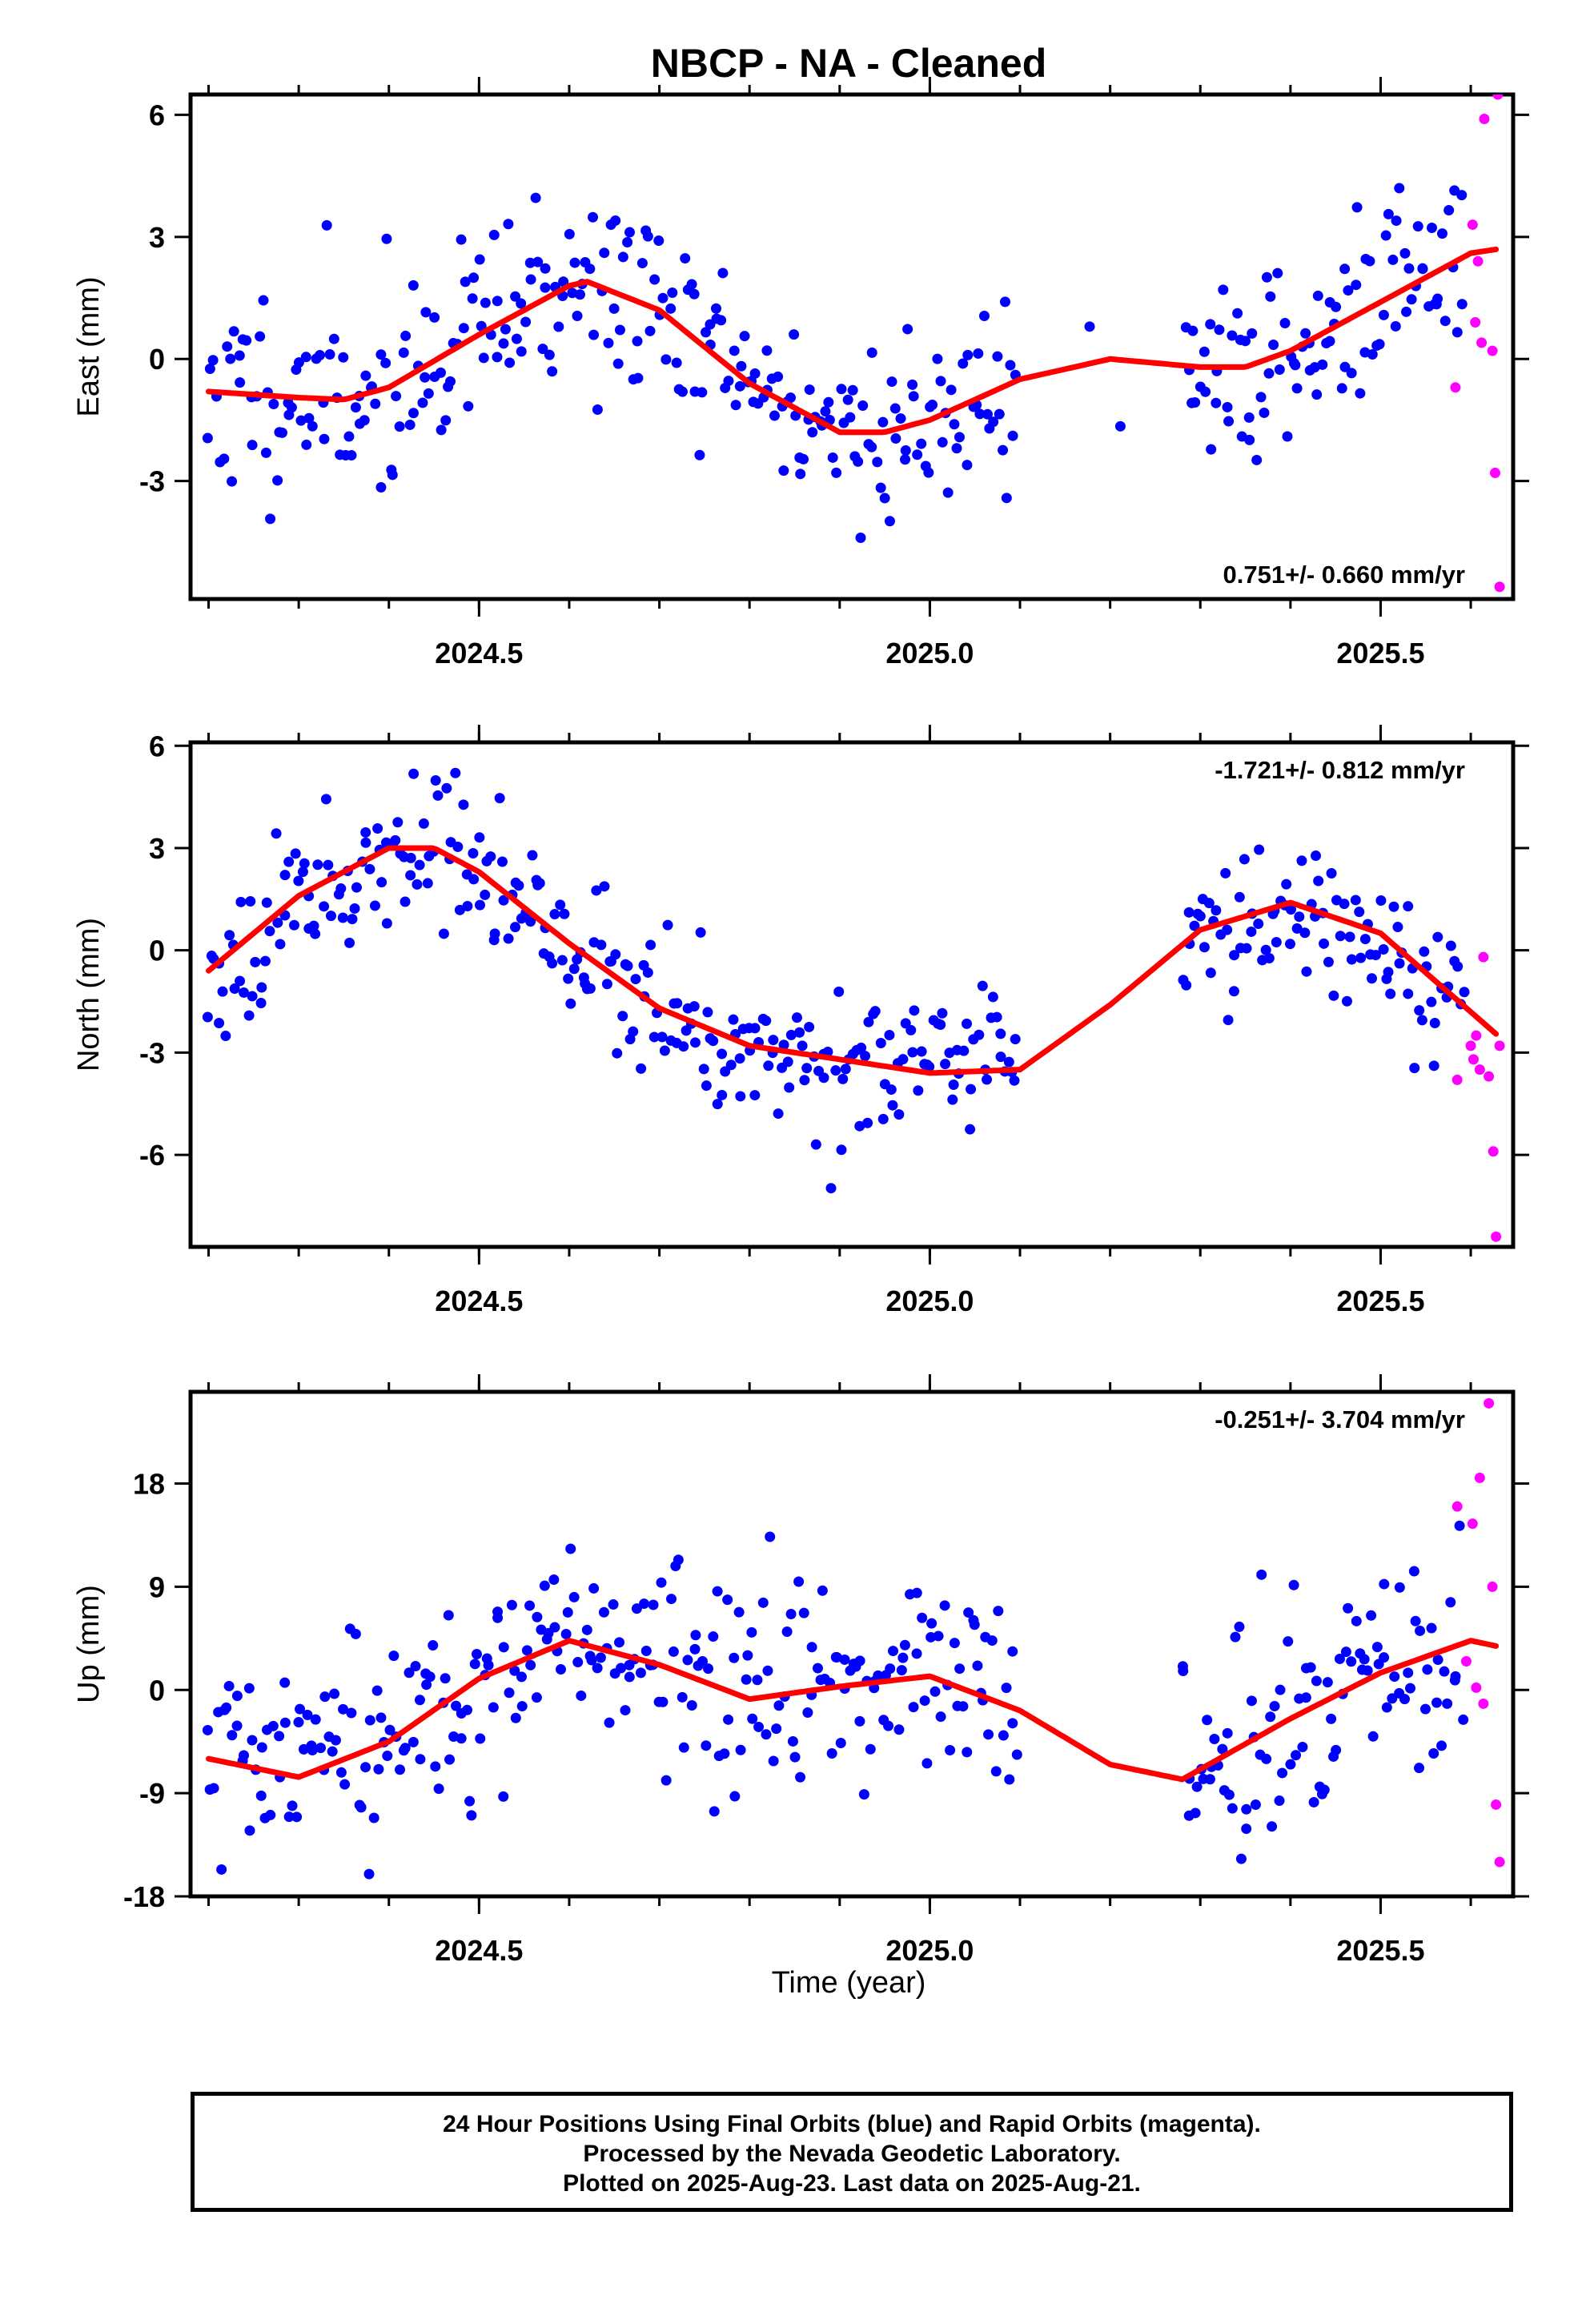 This screenshot has width=1582, height=2324. What do you see at coordinates (853, 961) in the screenshot?
I see `model-fit-line` at bounding box center [853, 961].